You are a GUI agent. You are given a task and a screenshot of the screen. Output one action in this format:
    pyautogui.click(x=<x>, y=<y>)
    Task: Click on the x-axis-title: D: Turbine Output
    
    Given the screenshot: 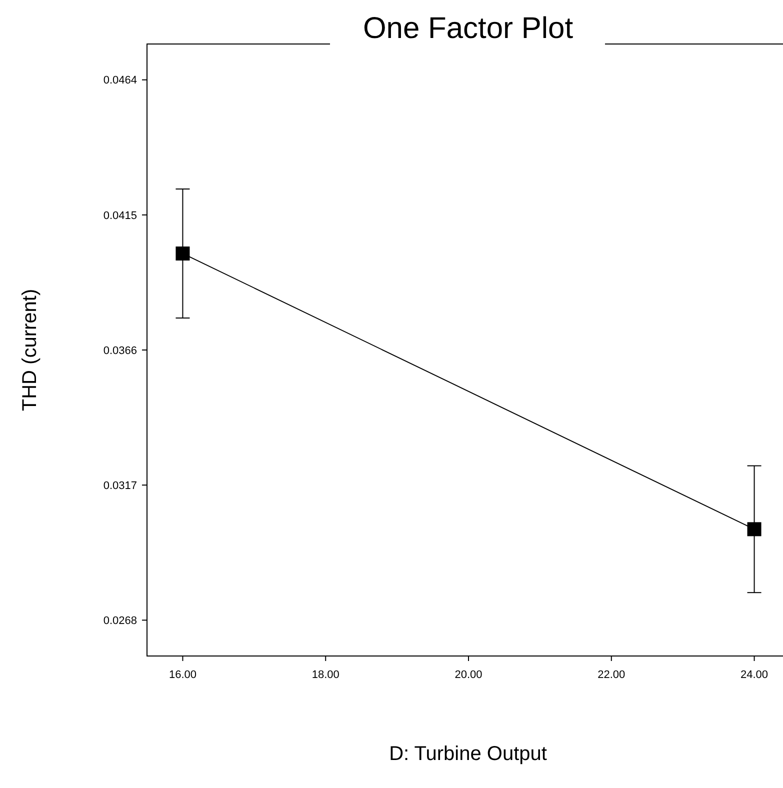 What is the action you would take?
    pyautogui.click(x=468, y=754)
    